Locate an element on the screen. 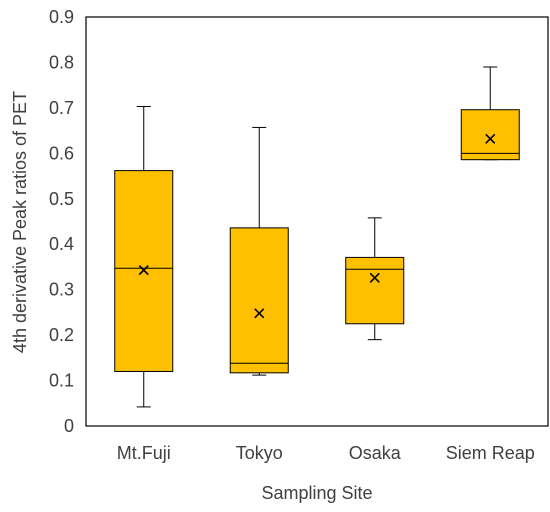 Image resolution: width=550 pixels, height=512 pixels. y-tick-label: 0.9 is located at coordinates (61, 17).